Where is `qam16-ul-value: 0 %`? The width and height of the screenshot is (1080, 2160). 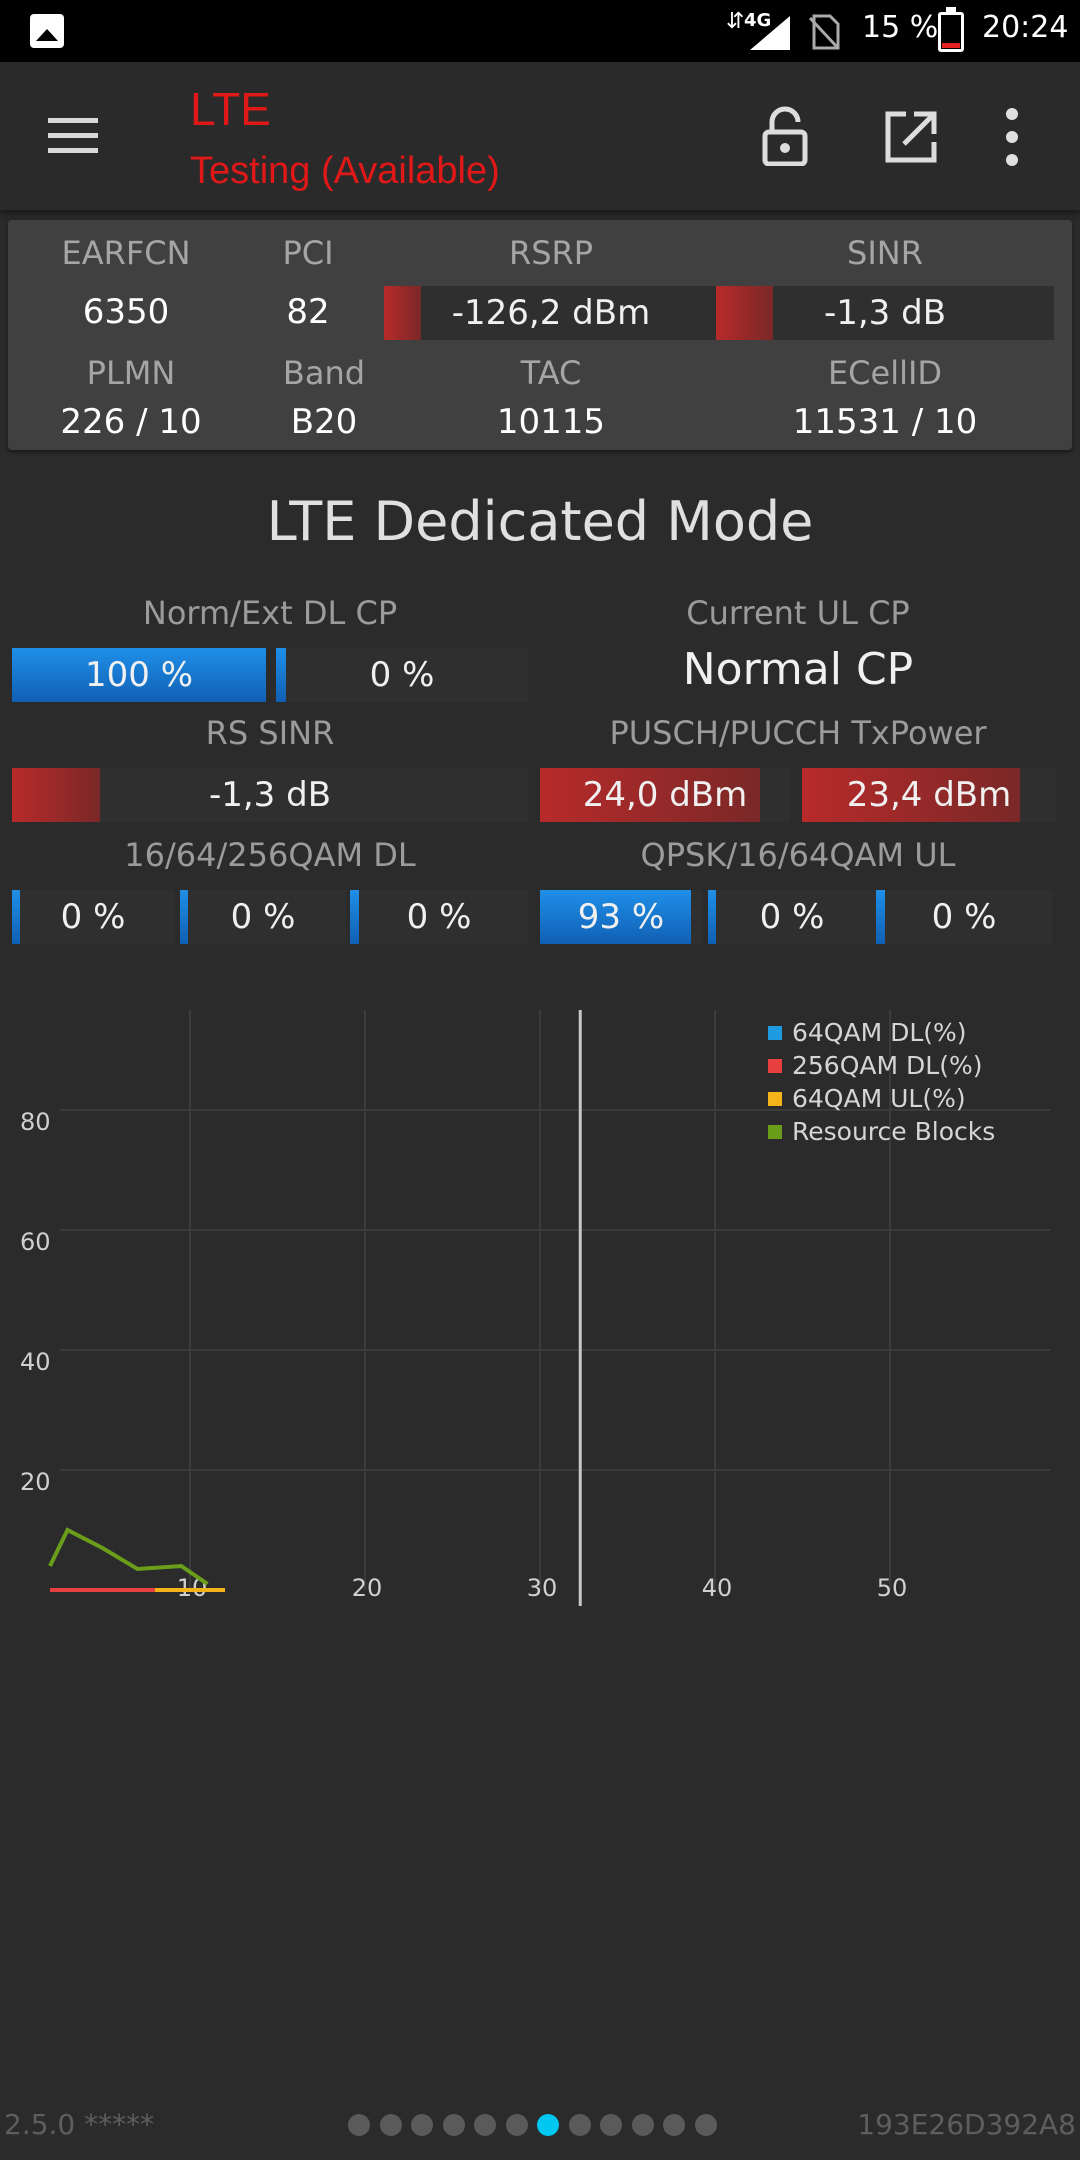 qam16-ul-value: 0 % is located at coordinates (792, 917).